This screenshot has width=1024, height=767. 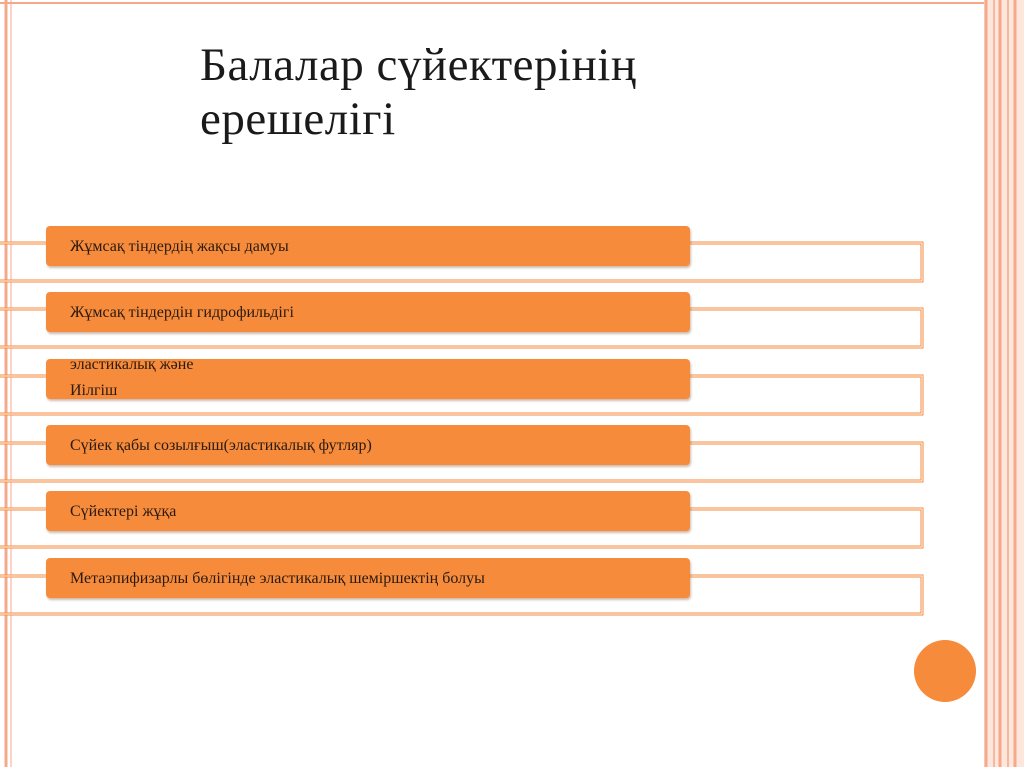 I want to click on list-item: Жұмсақ тіндердін гидрофильдігі, so click(x=368, y=312).